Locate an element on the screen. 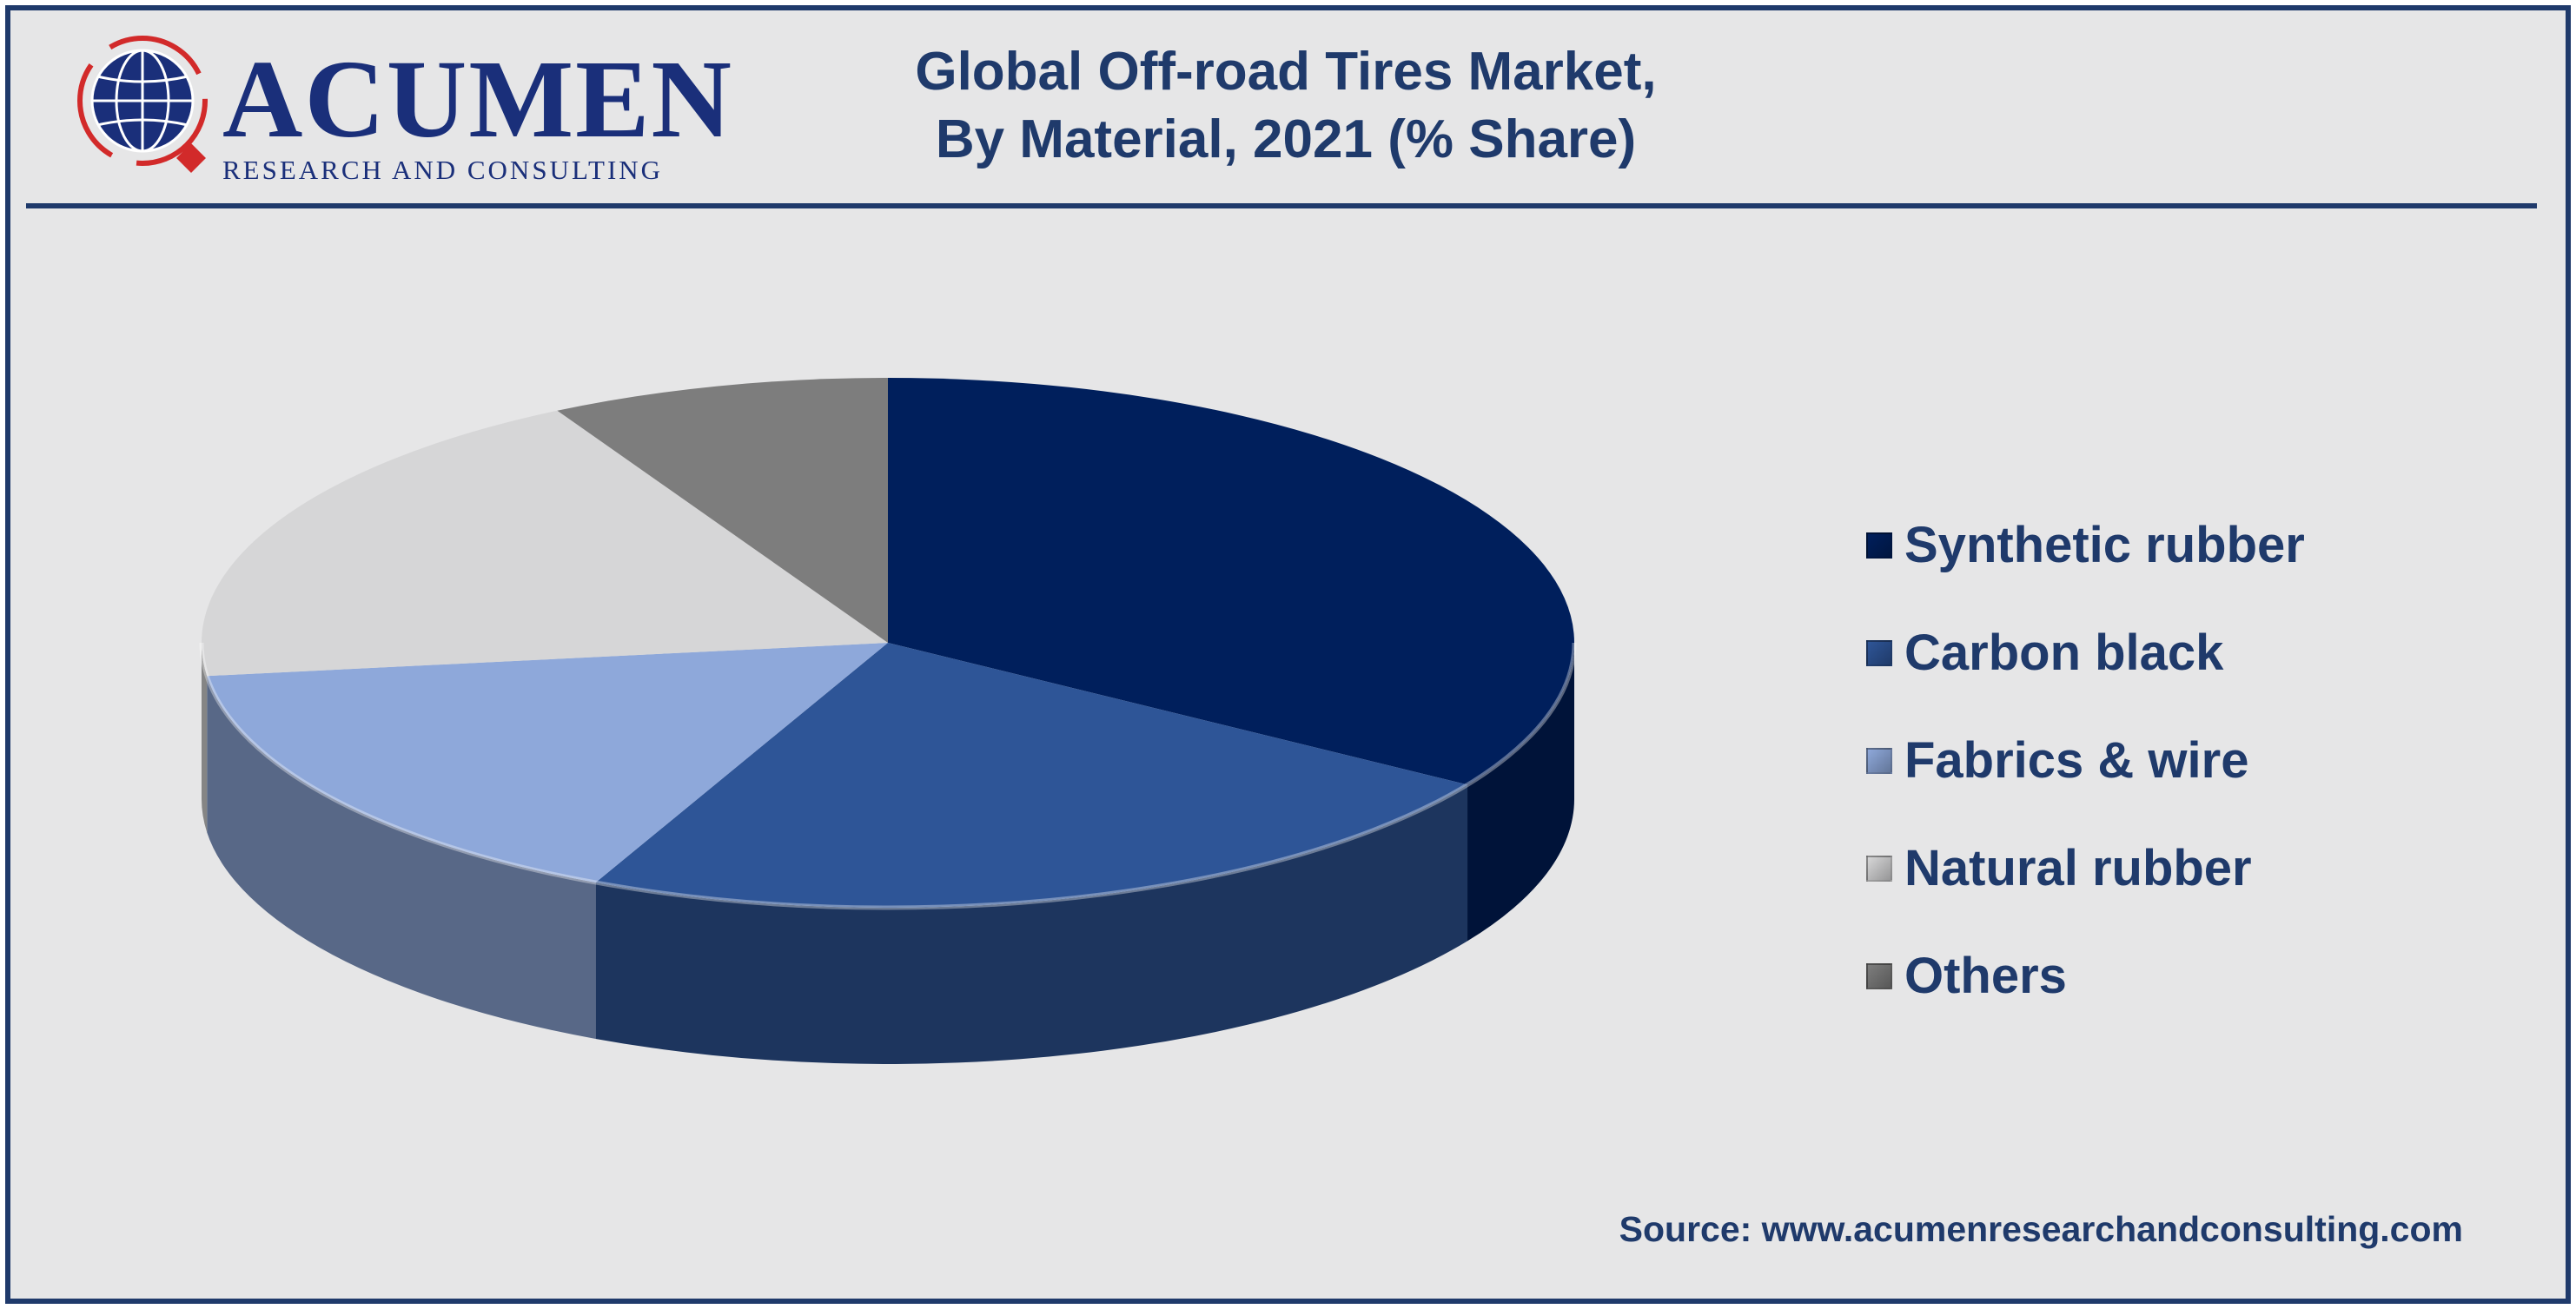 This screenshot has width=2576, height=1309. chart-title-line-2: By Material, 2021 (% Share) is located at coordinates (1286, 139).